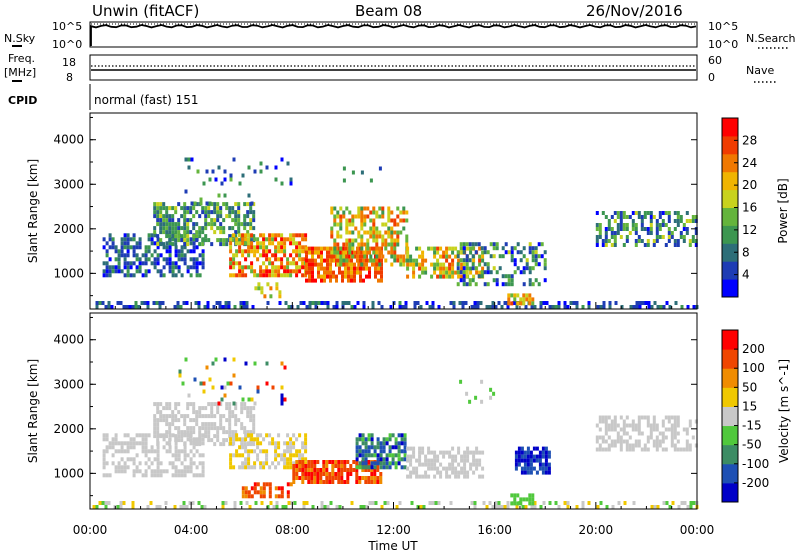  What do you see at coordinates (68, 340) in the screenshot?
I see `ytick-label: 4000` at bounding box center [68, 340].